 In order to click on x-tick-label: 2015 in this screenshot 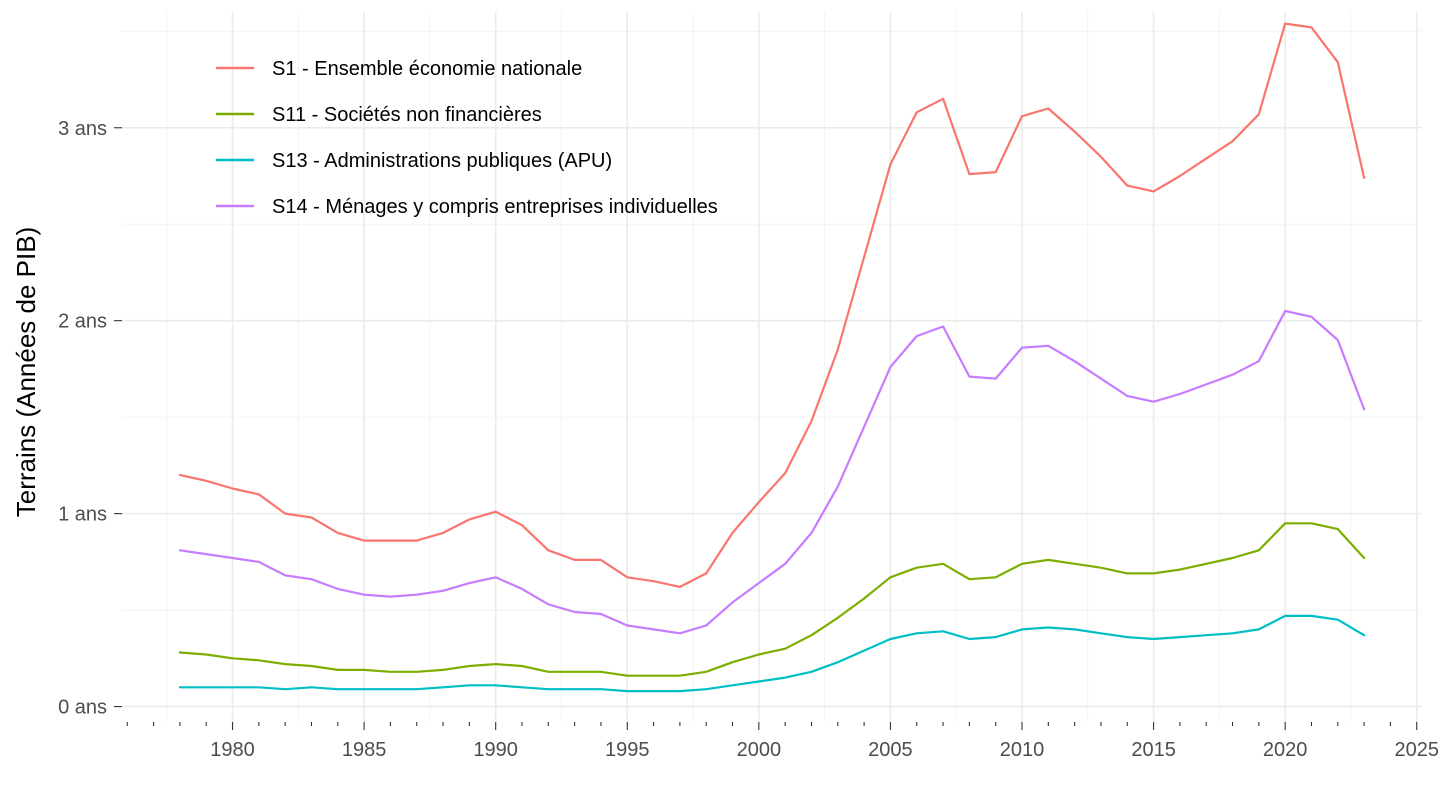, I will do `click(1153, 750)`.